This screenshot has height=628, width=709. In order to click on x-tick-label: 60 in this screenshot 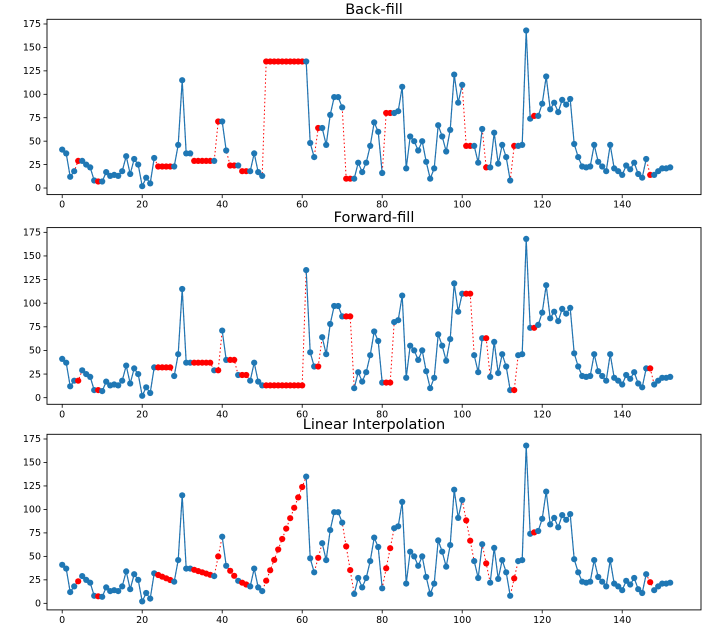, I will do `click(302, 414)`.